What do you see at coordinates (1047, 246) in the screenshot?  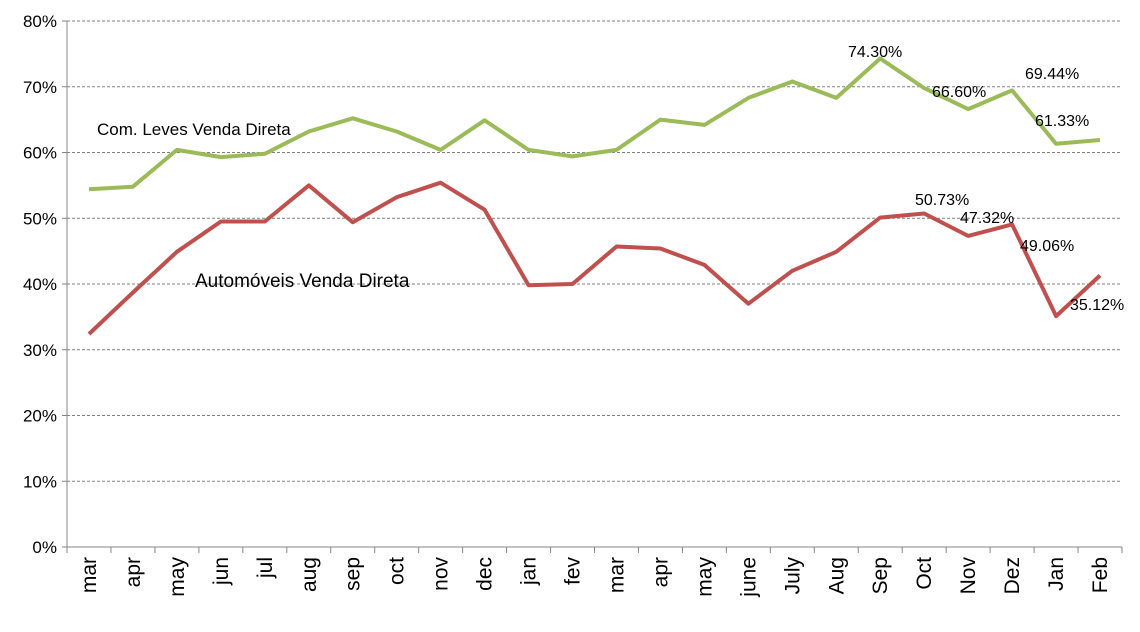 I see `data-label: 49.06%` at bounding box center [1047, 246].